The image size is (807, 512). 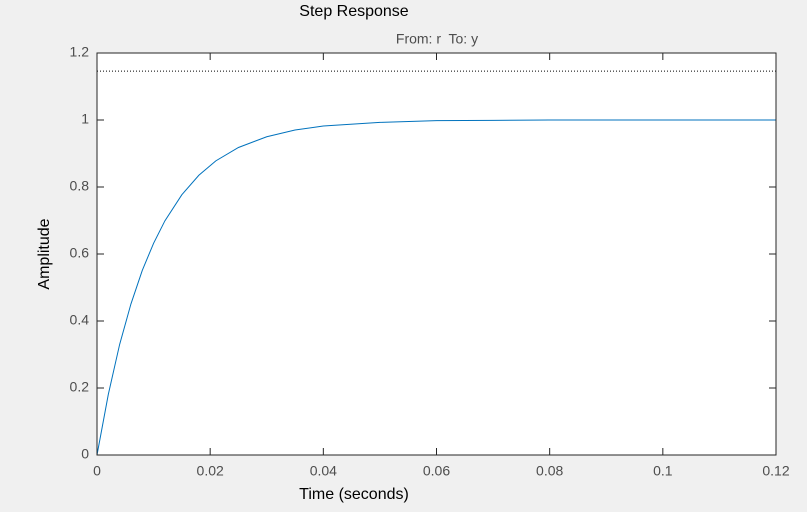 What do you see at coordinates (775, 471) in the screenshot?
I see `x-tick-label: 0.12` at bounding box center [775, 471].